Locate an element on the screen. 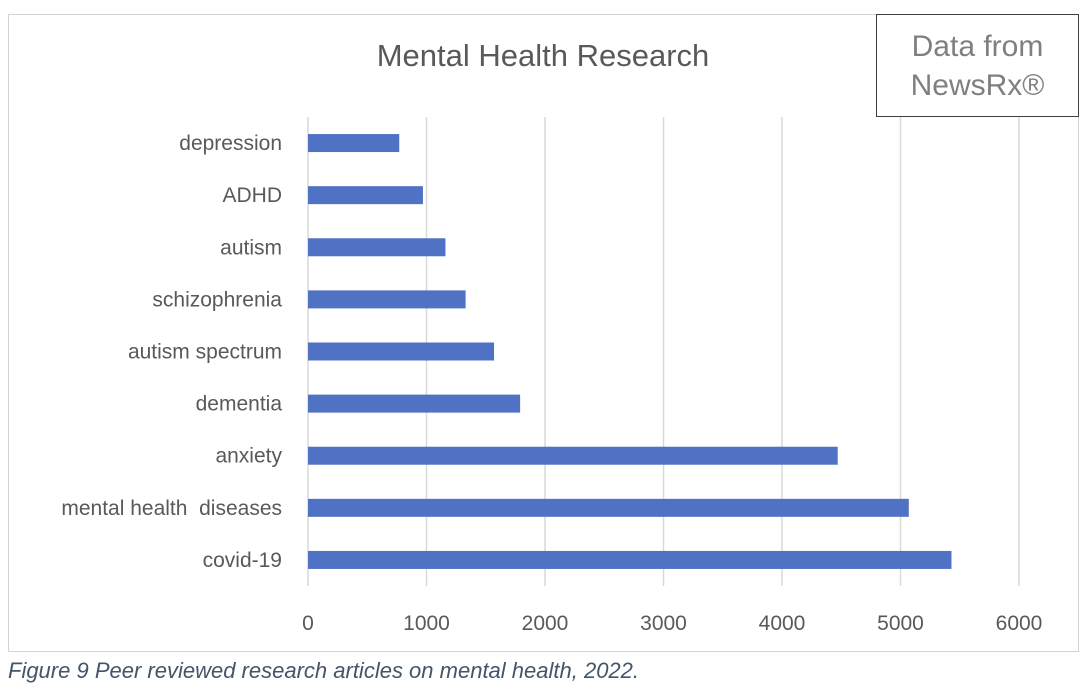 The image size is (1086, 696). x-tick-label: 6000 is located at coordinates (1019, 623).